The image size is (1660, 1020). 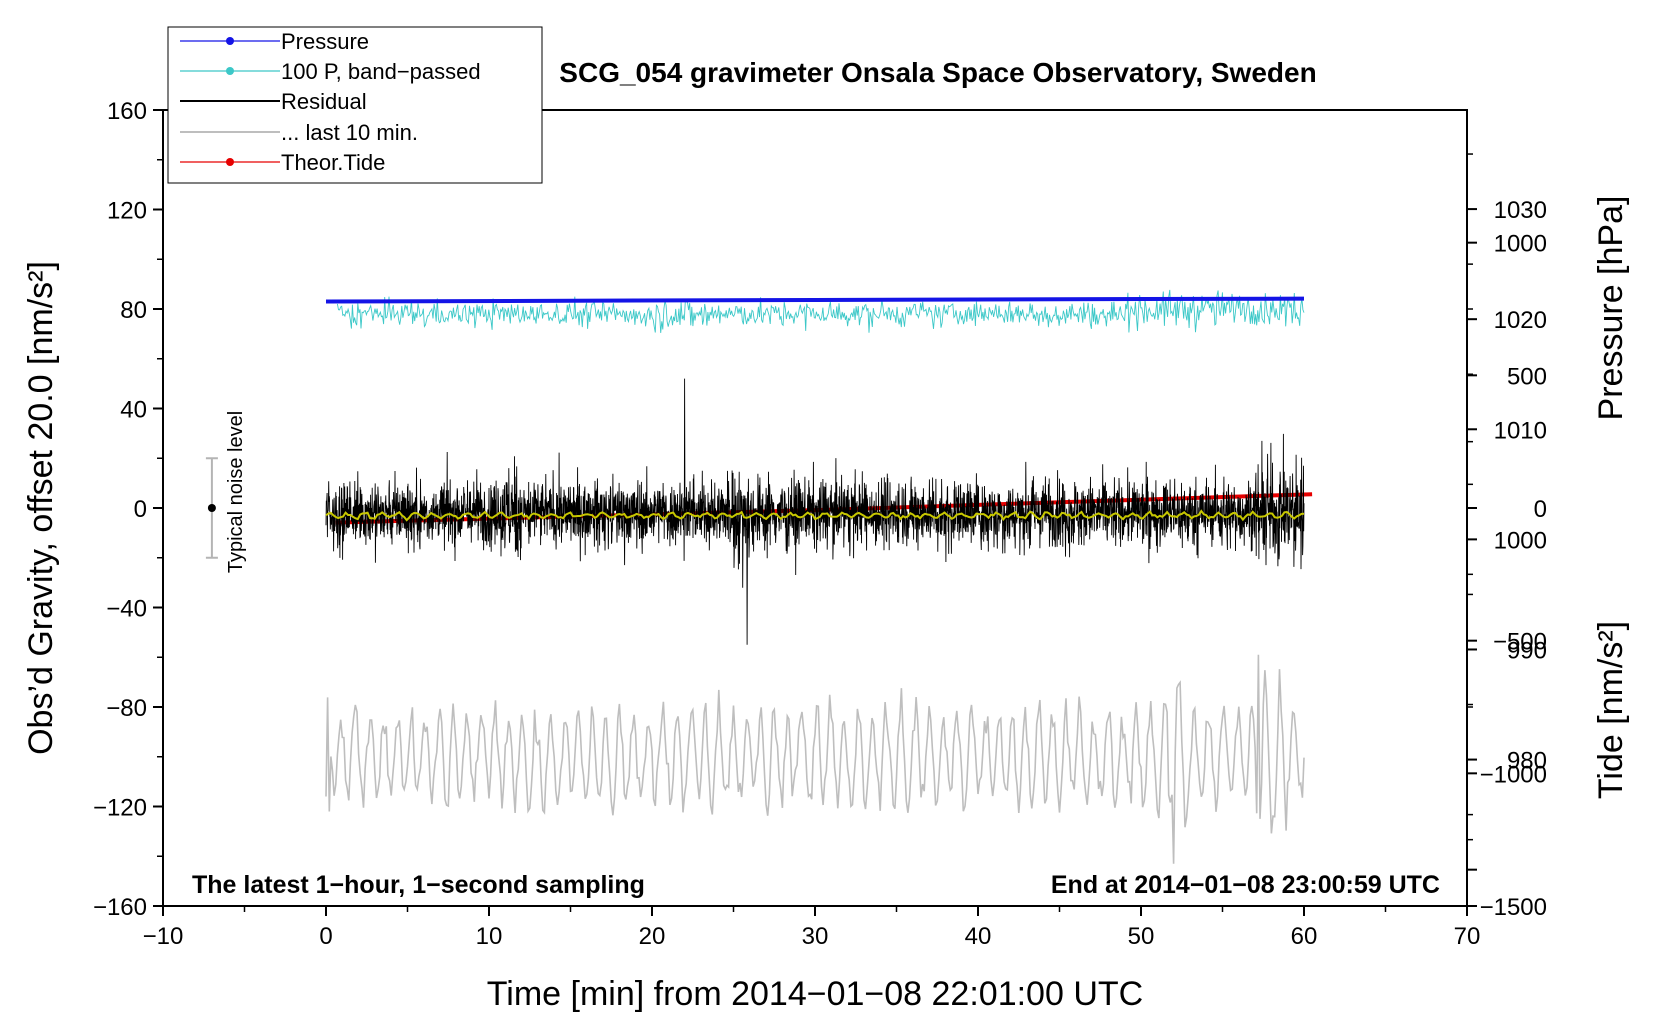 What do you see at coordinates (133, 310) in the screenshot?
I see `y-tick-label: 80` at bounding box center [133, 310].